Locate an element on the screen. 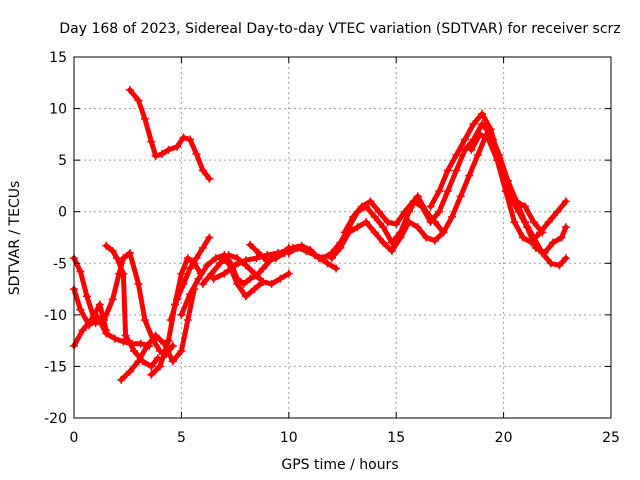  y-tick-label: 0 is located at coordinates (62, 213).